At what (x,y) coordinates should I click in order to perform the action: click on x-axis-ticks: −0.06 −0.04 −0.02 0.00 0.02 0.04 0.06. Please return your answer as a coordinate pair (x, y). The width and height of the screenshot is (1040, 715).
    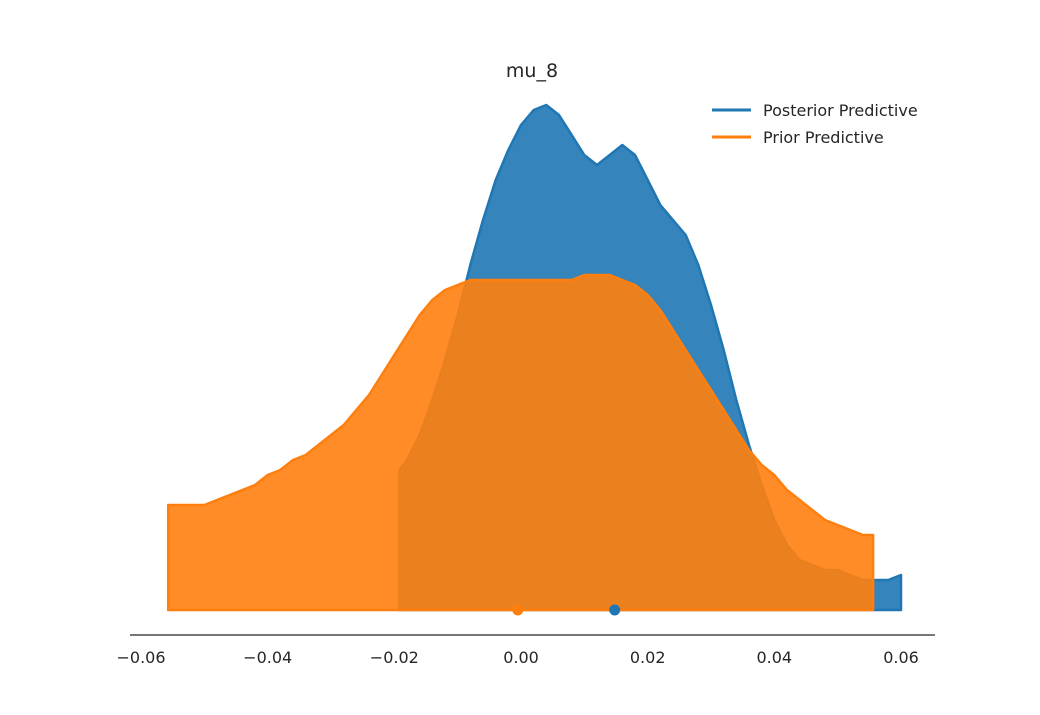
    Looking at the image, I should click on (517, 657).